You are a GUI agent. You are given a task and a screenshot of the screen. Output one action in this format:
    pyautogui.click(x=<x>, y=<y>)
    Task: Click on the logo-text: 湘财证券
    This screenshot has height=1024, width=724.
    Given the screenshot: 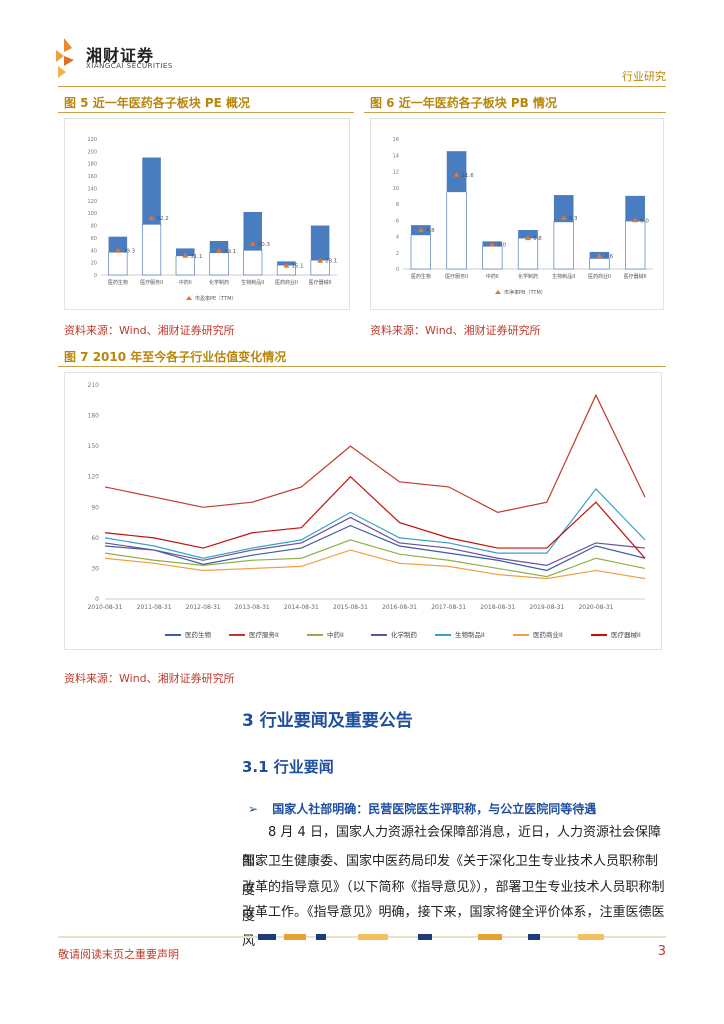 What is the action you would take?
    pyautogui.click(x=120, y=55)
    